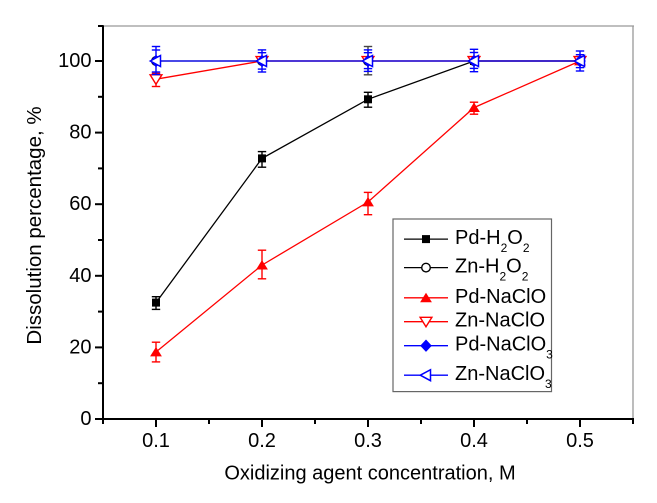 Image resolution: width=657 pixels, height=503 pixels. Describe the element at coordinates (85, 419) in the screenshot. I see `svg-text: 0` at that location.